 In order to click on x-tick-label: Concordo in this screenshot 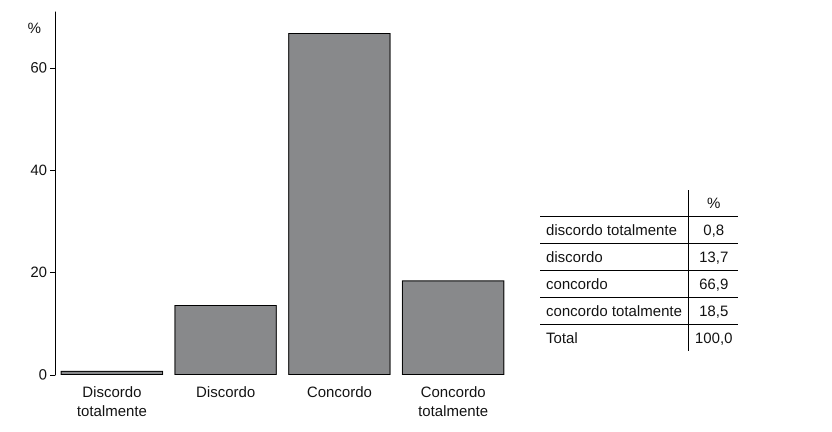, I will do `click(339, 392)`.